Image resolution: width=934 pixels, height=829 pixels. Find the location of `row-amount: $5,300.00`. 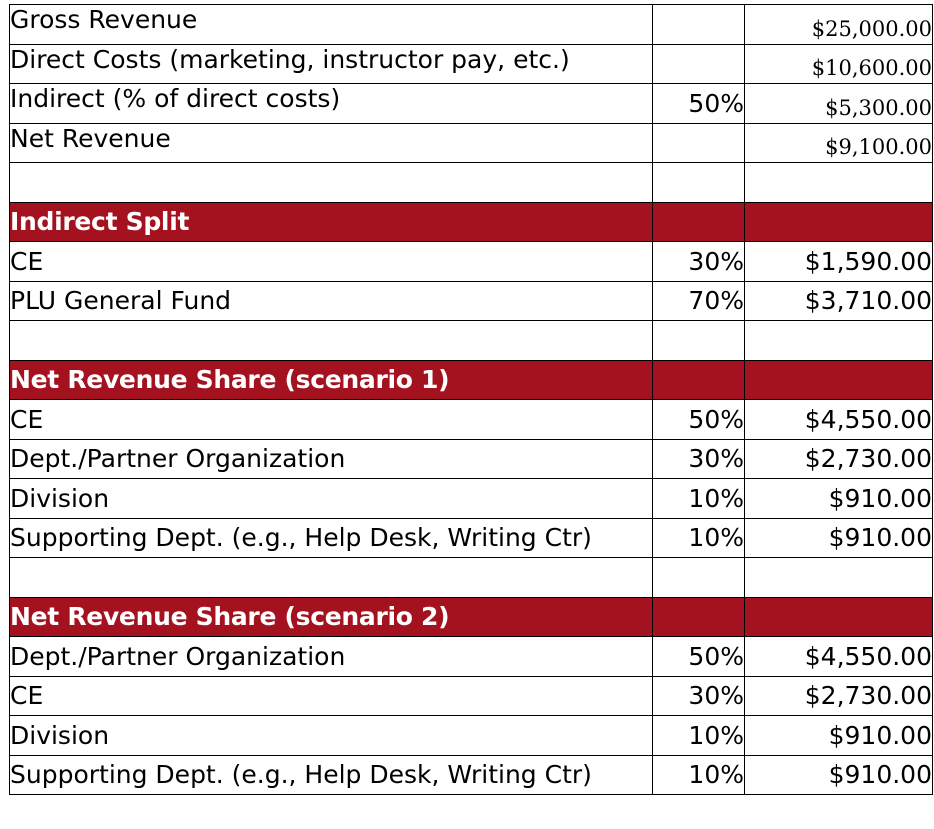

row-amount: $5,300.00 is located at coordinates (838, 103).